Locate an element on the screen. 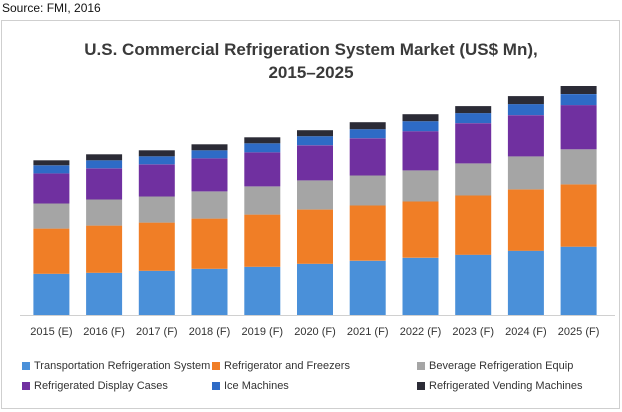 The image size is (622, 412). x-tick-label: 2017 (F) is located at coordinates (157, 332).